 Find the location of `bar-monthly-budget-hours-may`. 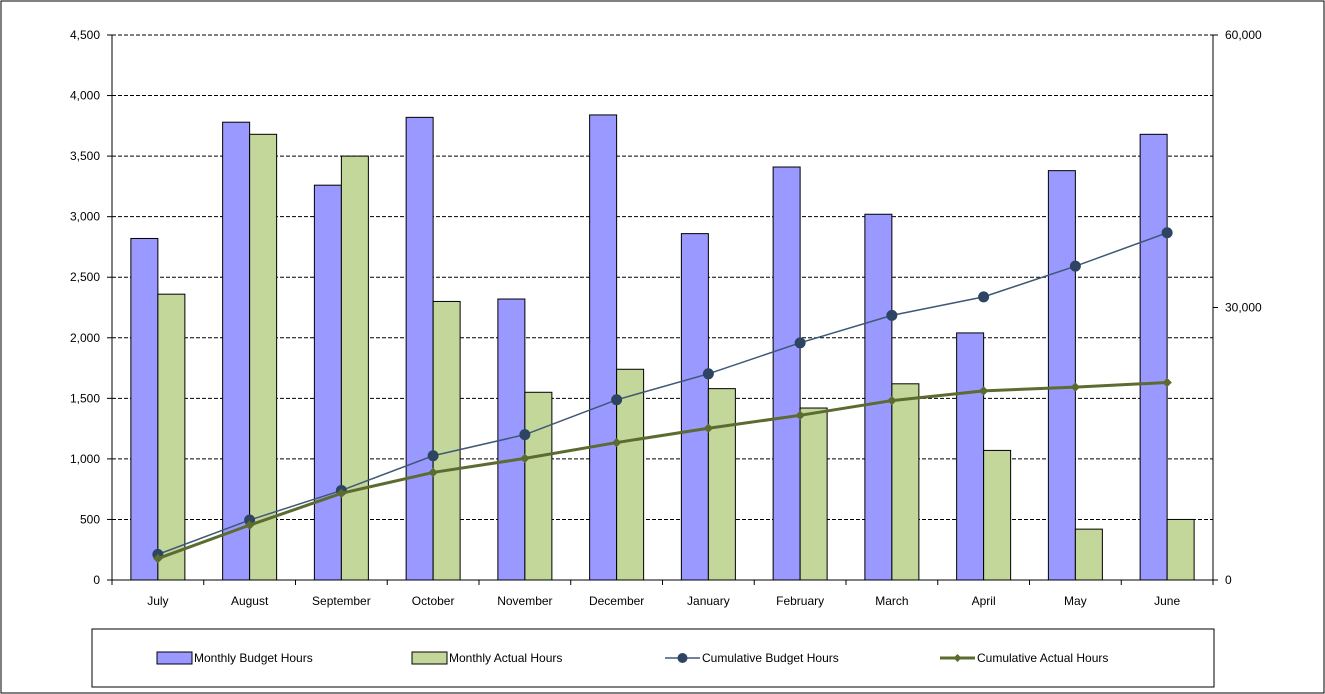

bar-monthly-budget-hours-may is located at coordinates (1061, 375).